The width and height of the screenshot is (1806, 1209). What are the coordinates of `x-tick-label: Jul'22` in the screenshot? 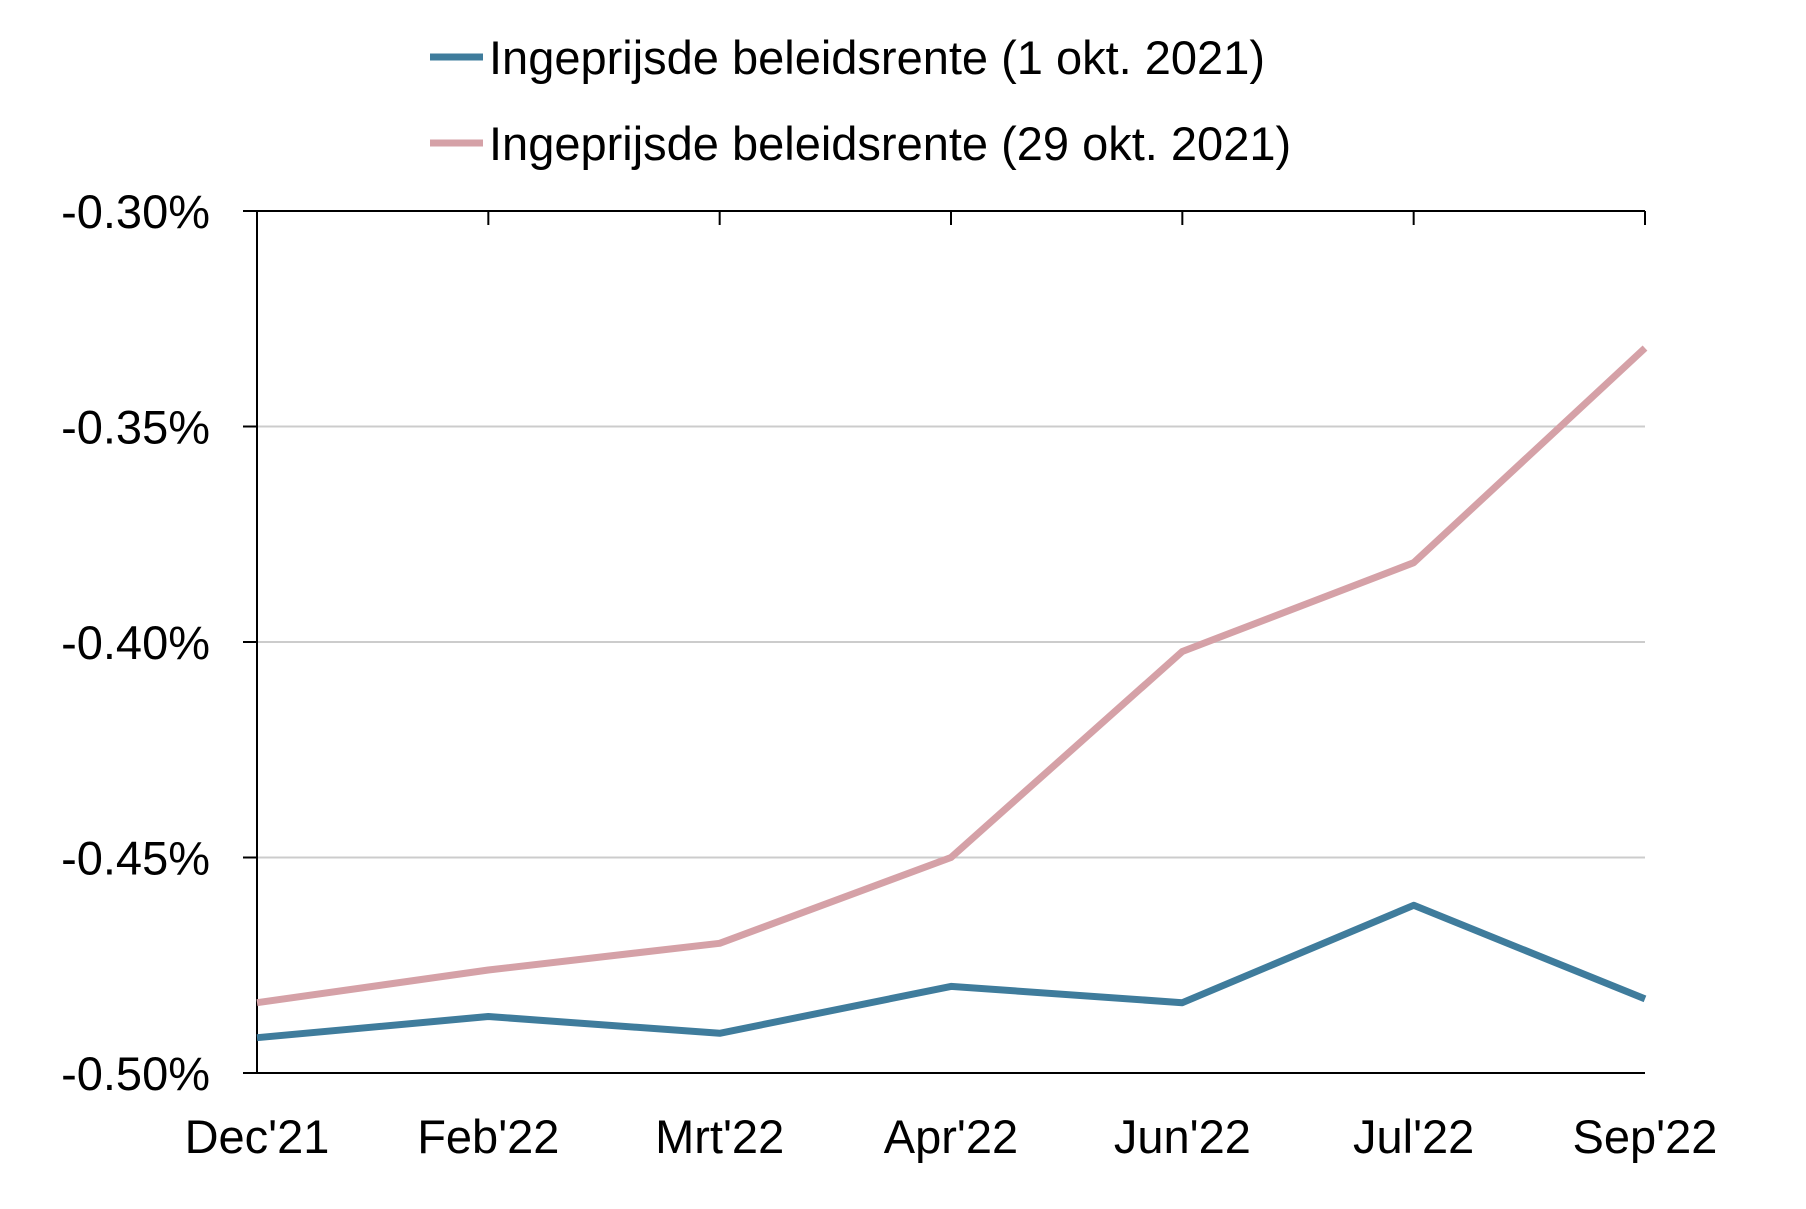 It's located at (1413, 1136).